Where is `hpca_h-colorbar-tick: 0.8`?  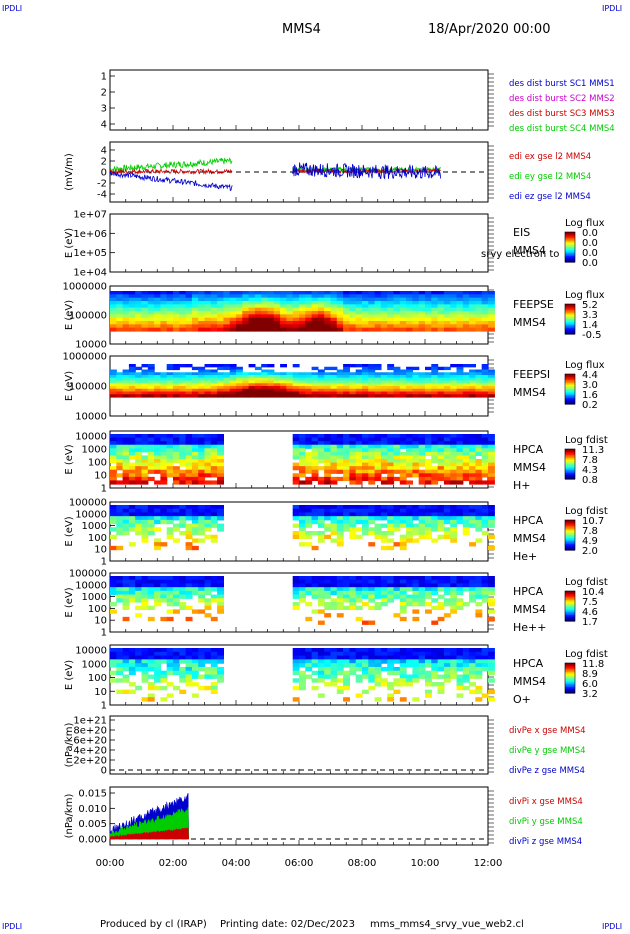 hpca_h-colorbar-tick: 0.8 is located at coordinates (590, 480).